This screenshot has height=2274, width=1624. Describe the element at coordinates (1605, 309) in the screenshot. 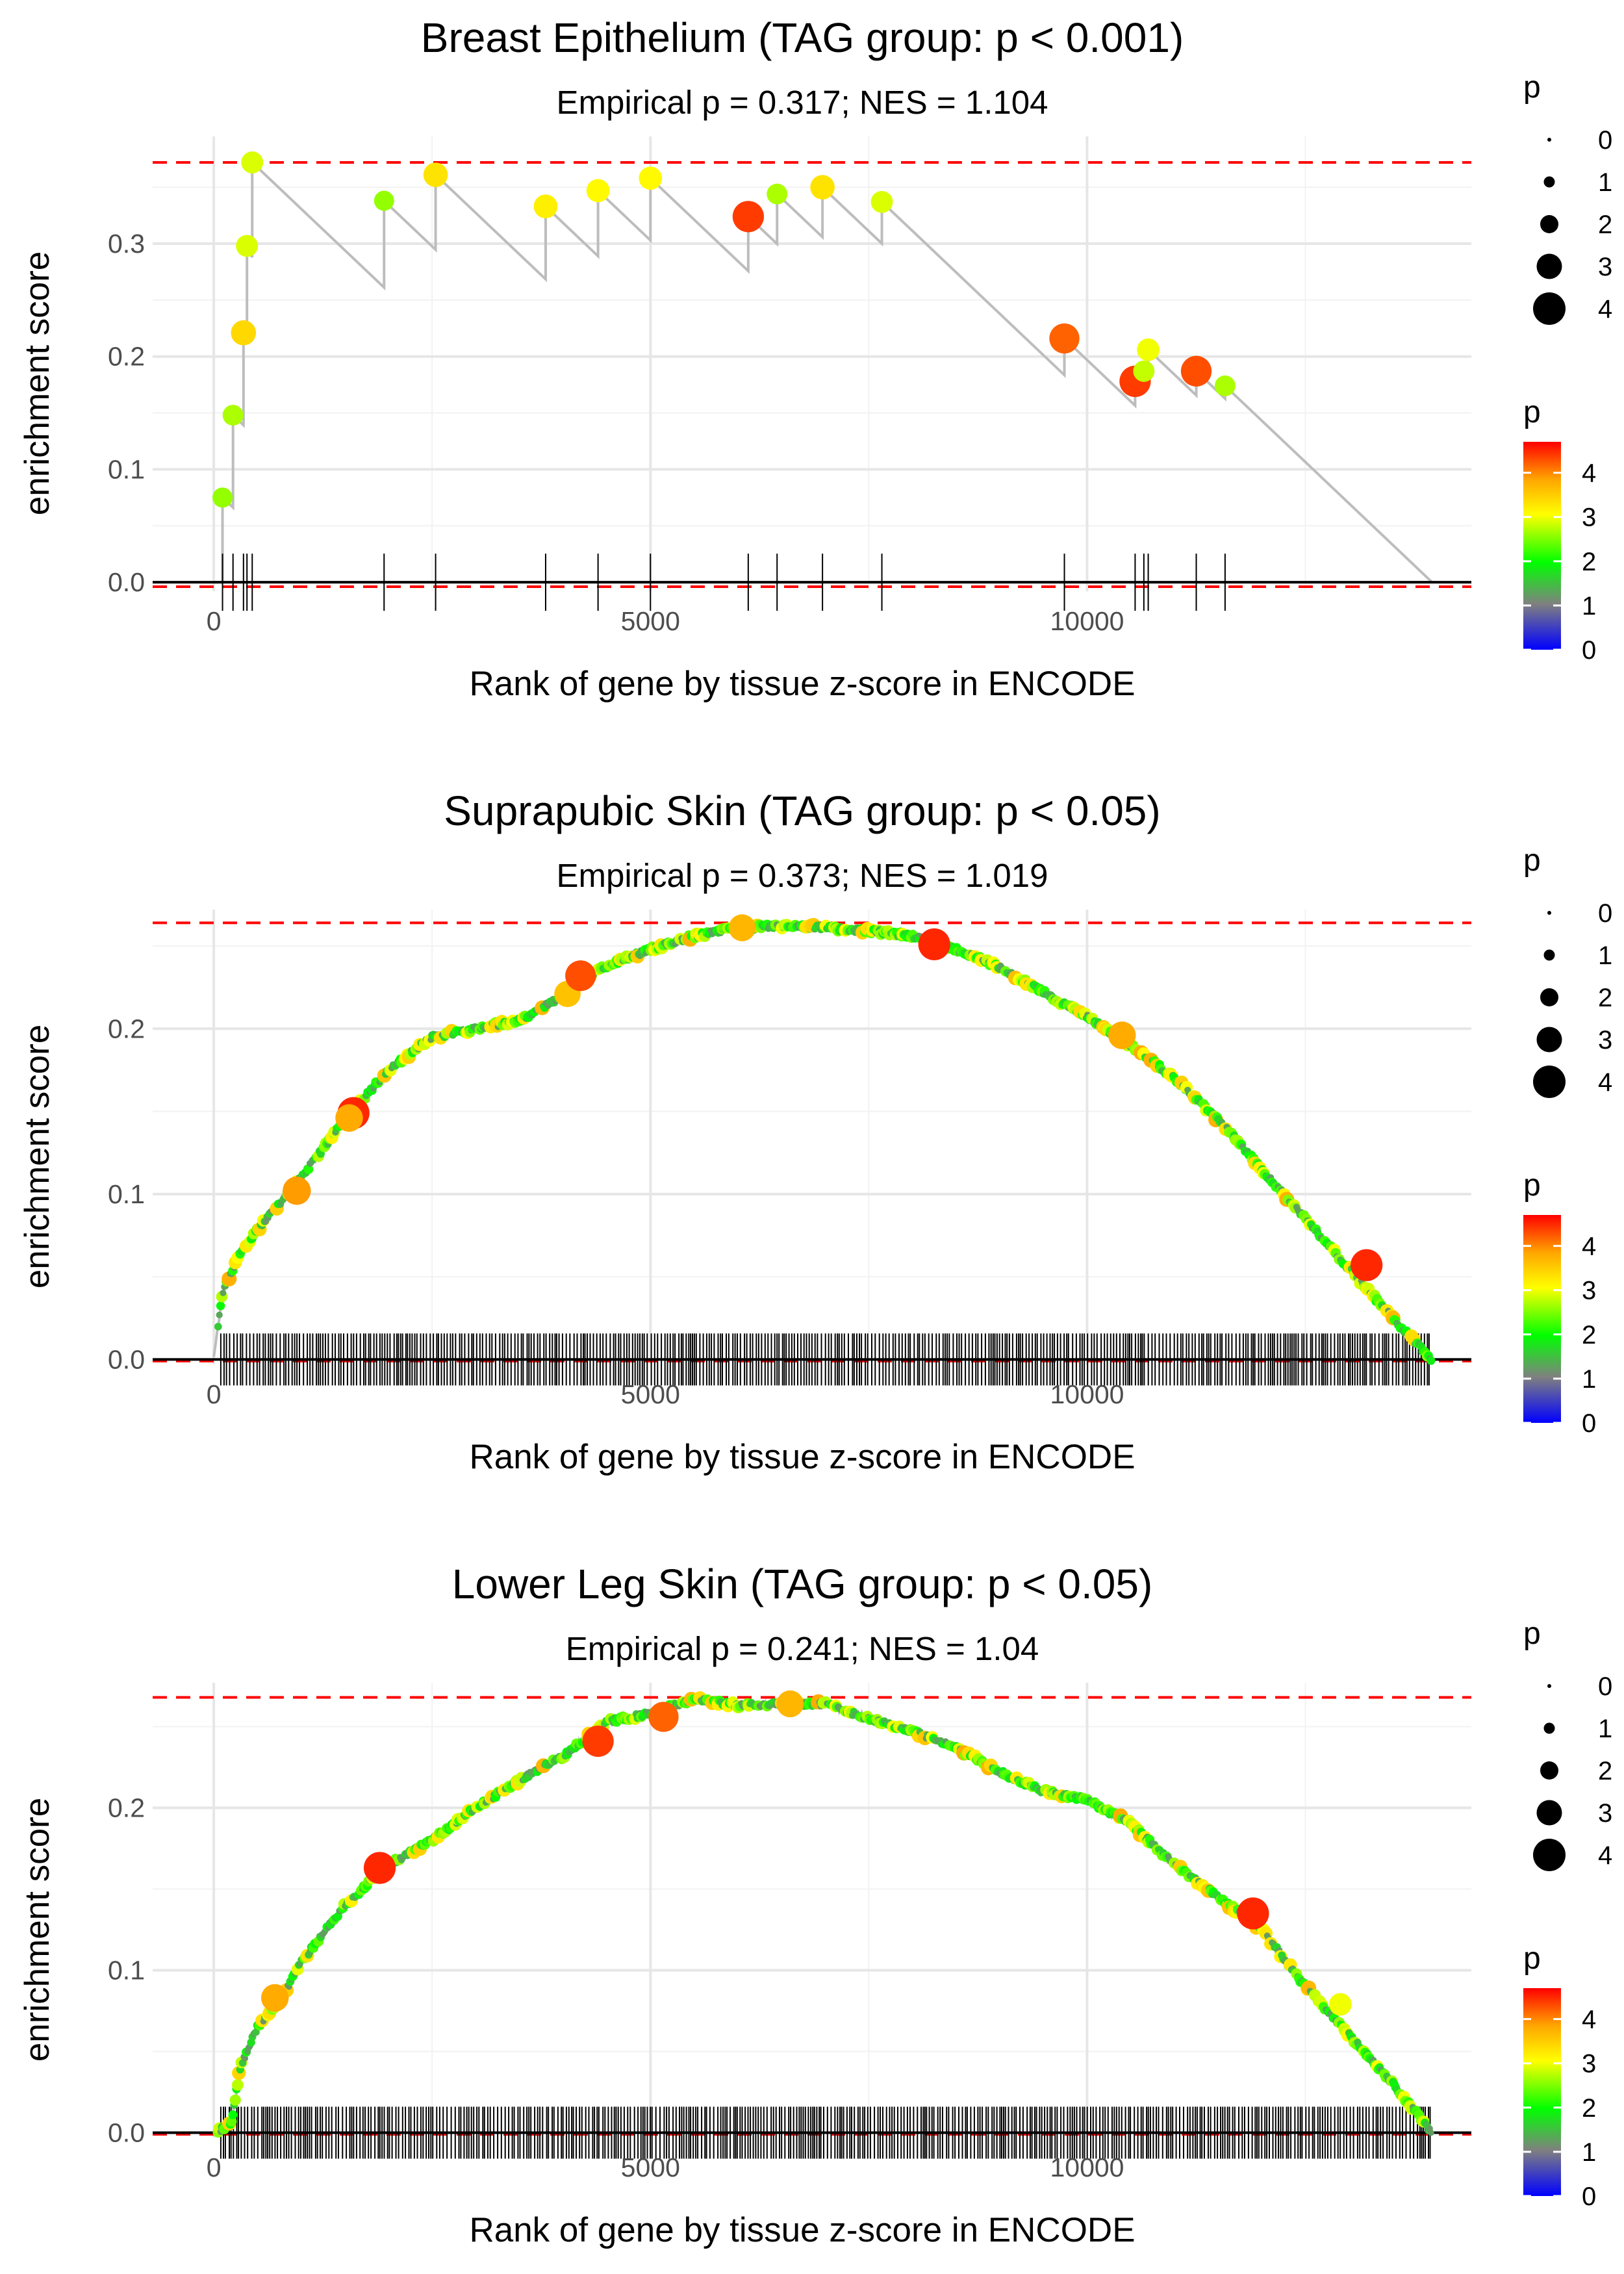

I see `size-legend-label: 4` at that location.